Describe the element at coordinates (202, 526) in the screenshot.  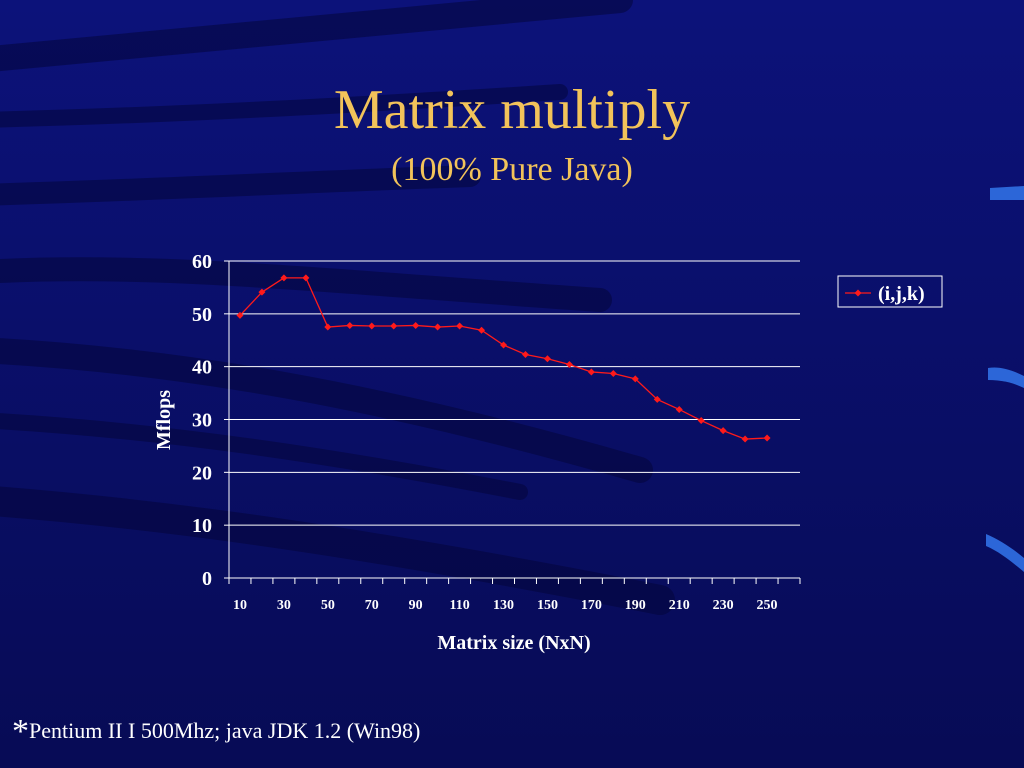
I see `y-tick-label: 10` at that location.